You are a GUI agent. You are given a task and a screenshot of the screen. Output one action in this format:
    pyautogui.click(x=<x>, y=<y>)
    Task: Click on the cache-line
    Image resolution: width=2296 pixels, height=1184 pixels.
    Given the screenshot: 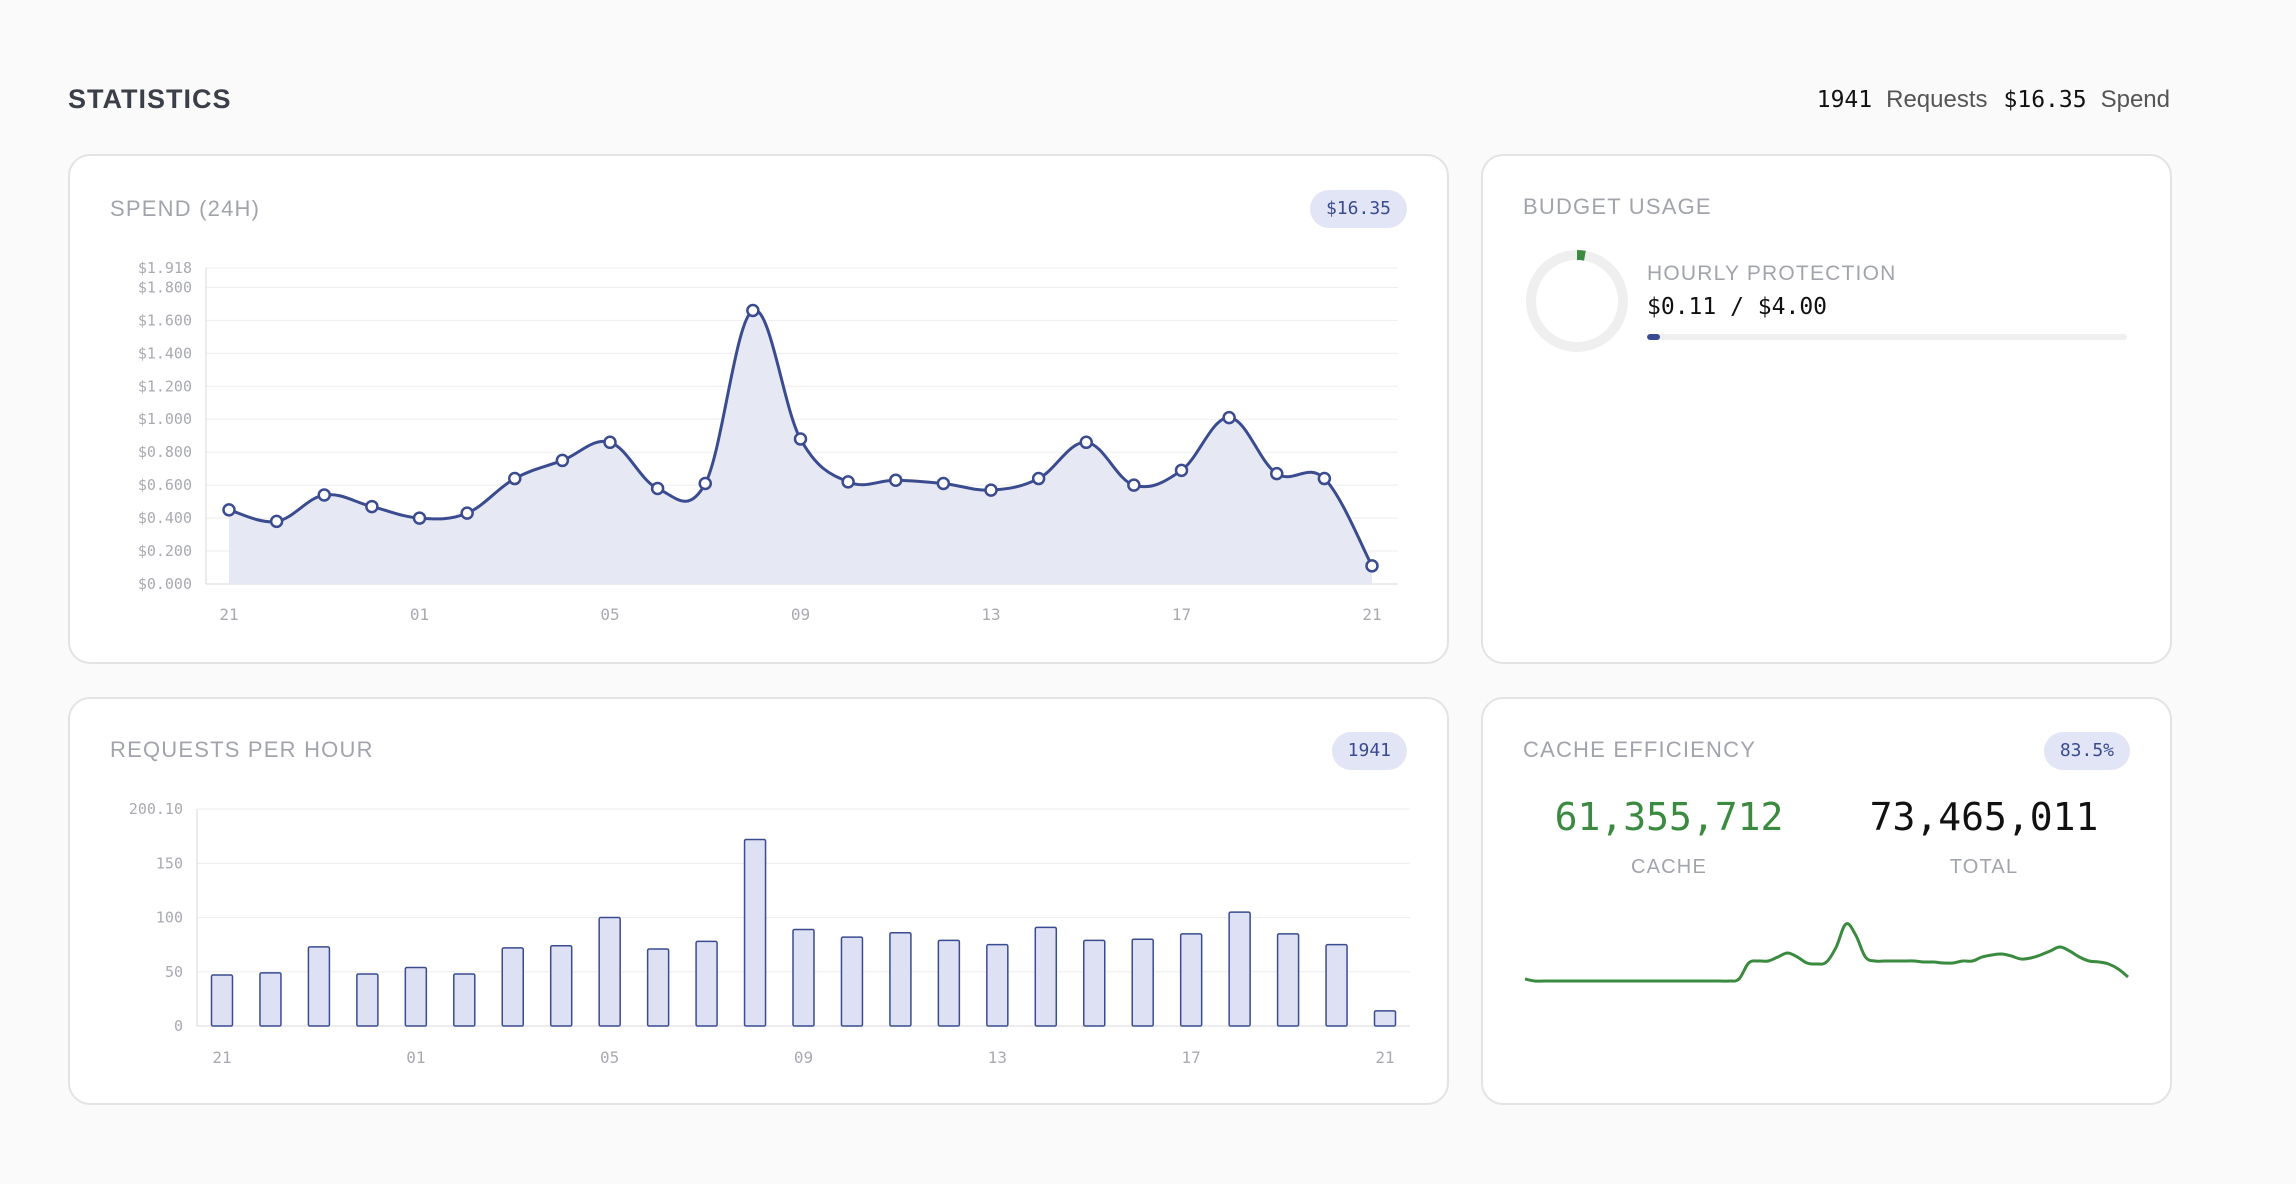 What is the action you would take?
    pyautogui.click(x=1826, y=952)
    